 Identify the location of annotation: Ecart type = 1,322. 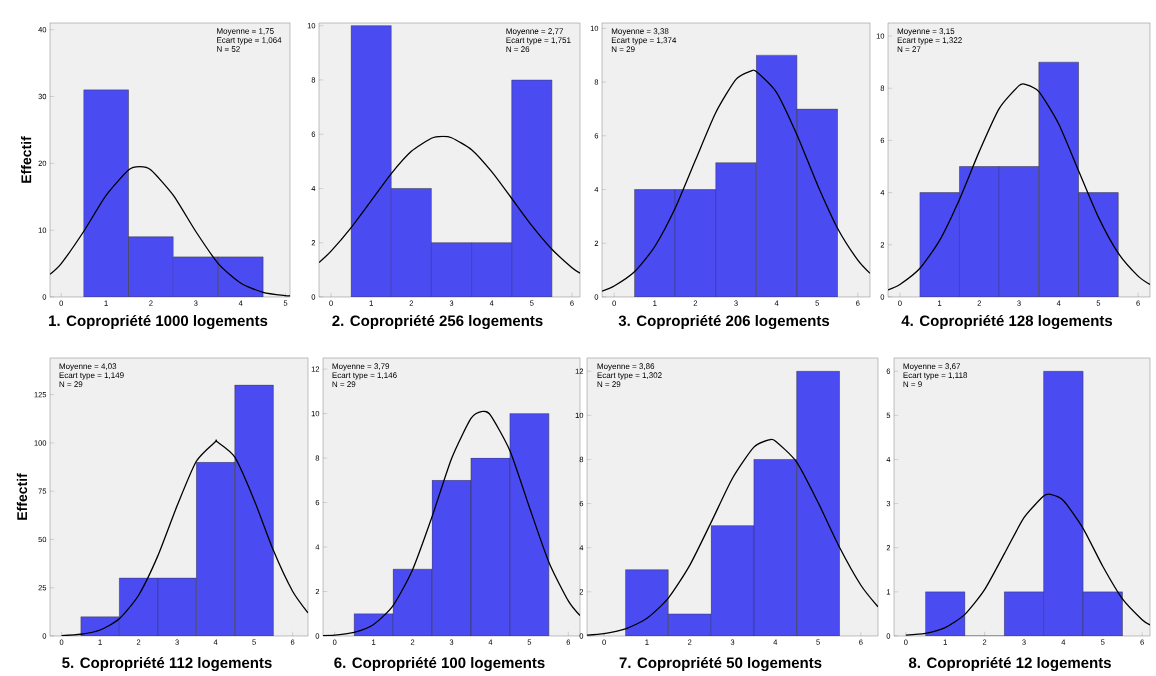
(929, 41).